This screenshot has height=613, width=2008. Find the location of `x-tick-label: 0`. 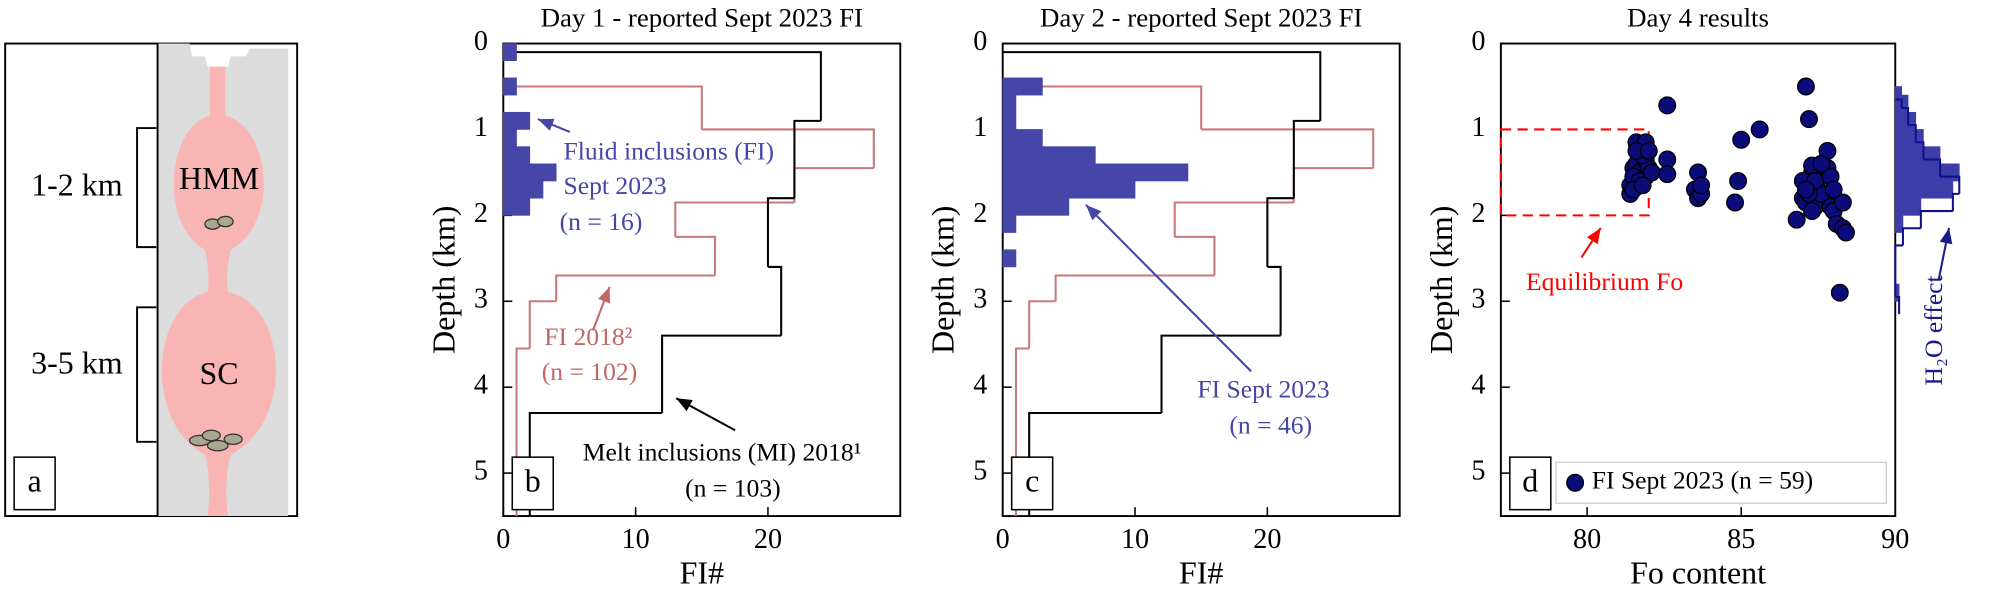

x-tick-label: 0 is located at coordinates (1003, 539).